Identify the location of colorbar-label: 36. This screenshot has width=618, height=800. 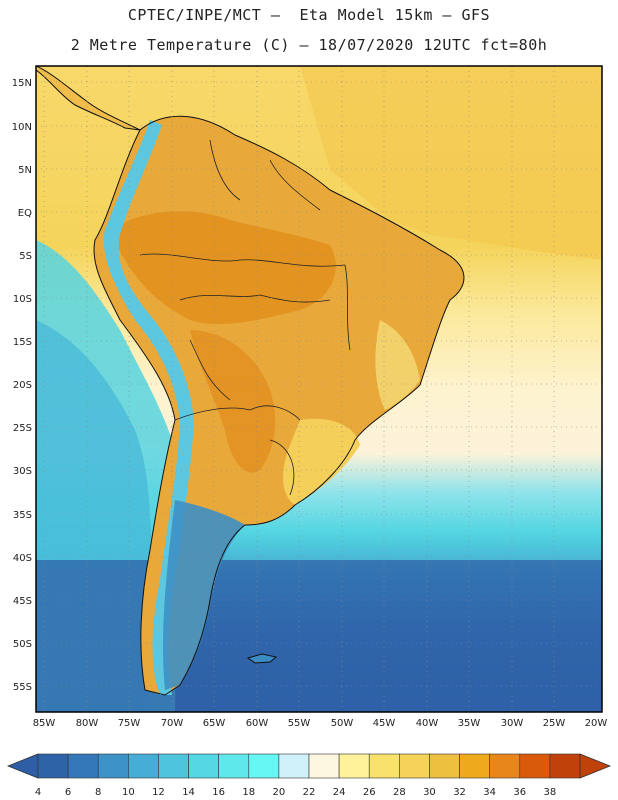
(519, 792).